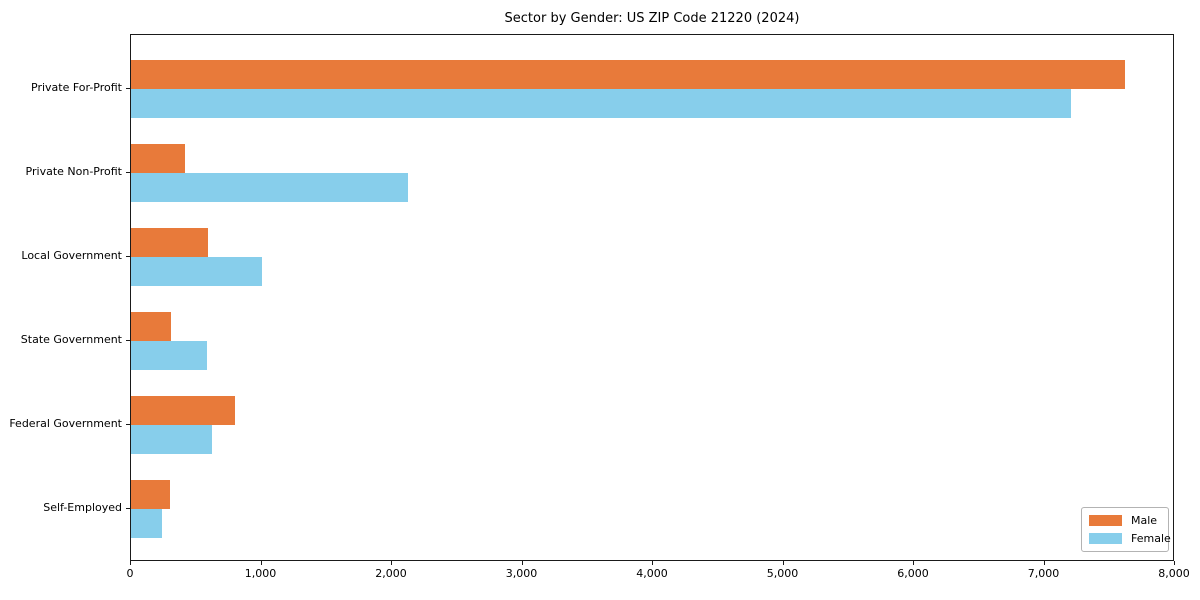 The height and width of the screenshot is (600, 1200). What do you see at coordinates (260, 573) in the screenshot?
I see `x-tick-label: 1,000` at bounding box center [260, 573].